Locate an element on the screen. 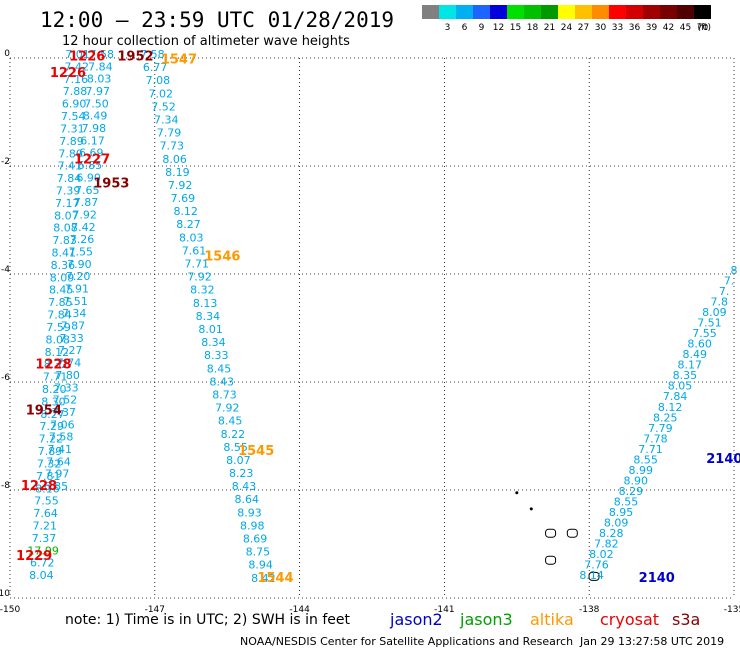 Image resolution: width=740 pixels, height=650 pixels. swh-value: 7.74 is located at coordinates (69, 363).